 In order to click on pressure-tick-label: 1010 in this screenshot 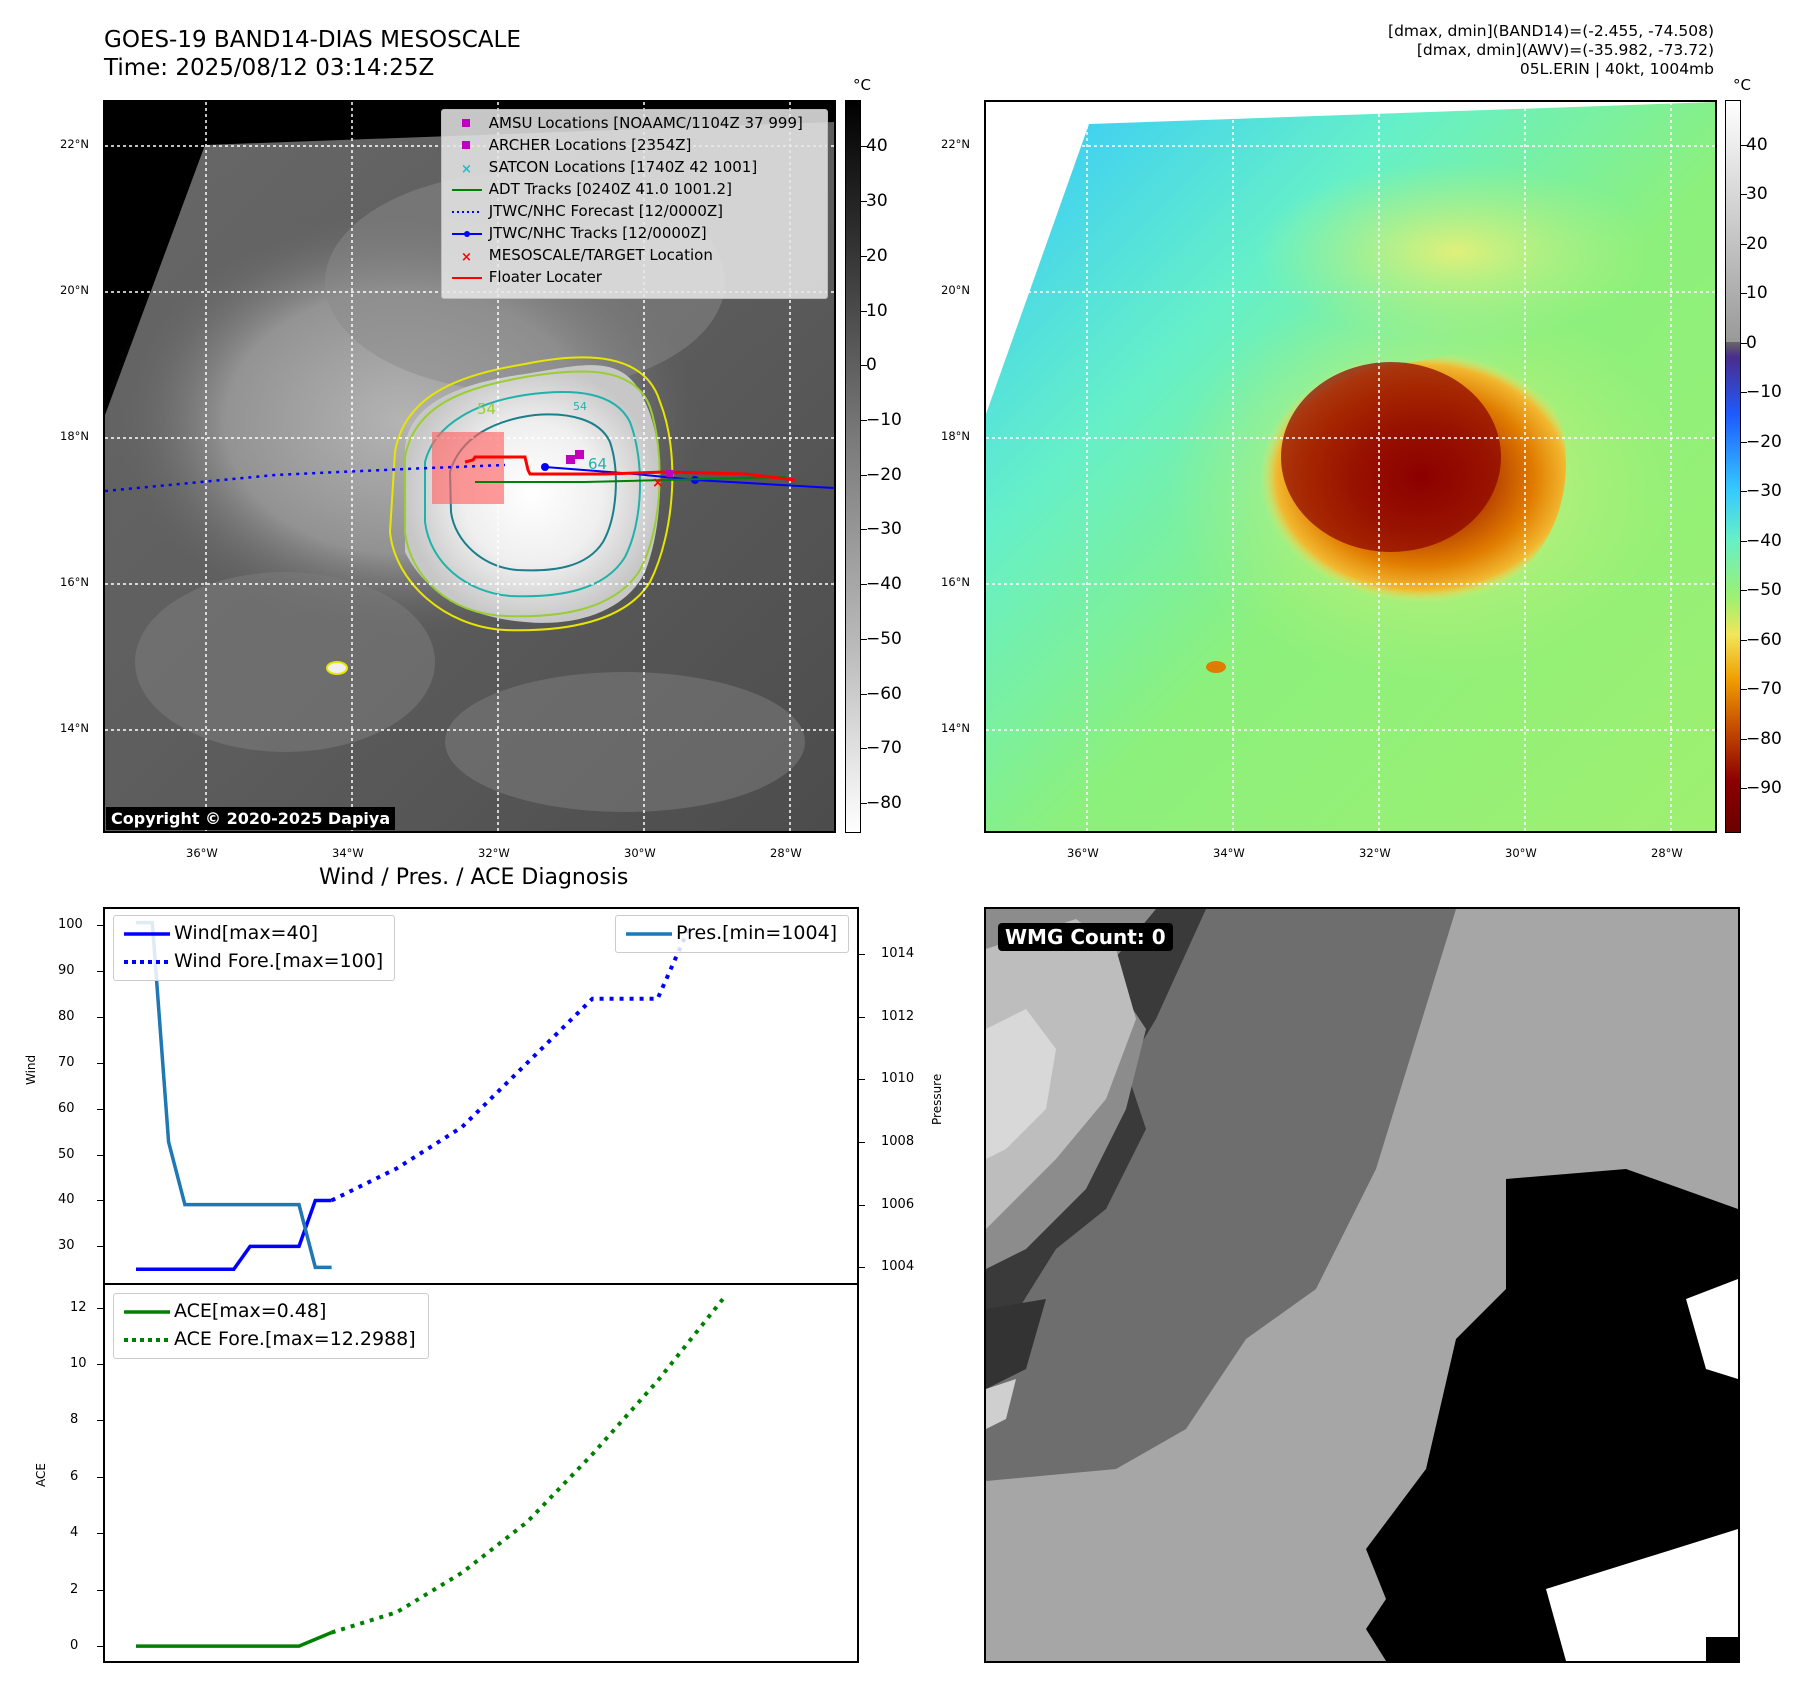, I will do `click(898, 1079)`.